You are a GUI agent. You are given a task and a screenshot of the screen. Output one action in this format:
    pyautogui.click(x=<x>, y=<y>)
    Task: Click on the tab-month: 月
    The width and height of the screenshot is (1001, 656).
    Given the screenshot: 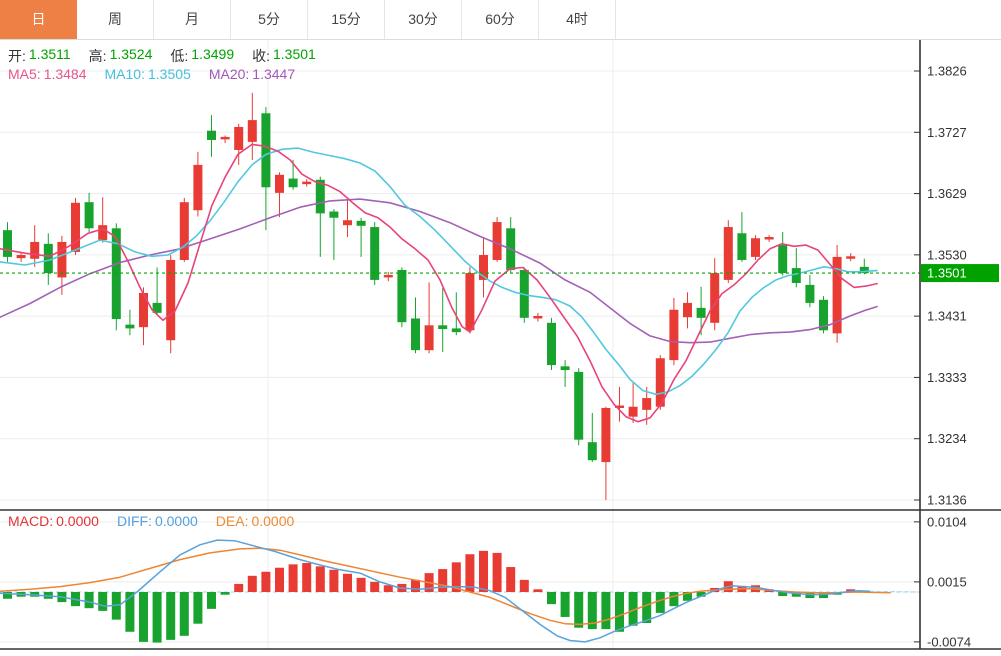 What is the action you would take?
    pyautogui.click(x=192, y=19)
    